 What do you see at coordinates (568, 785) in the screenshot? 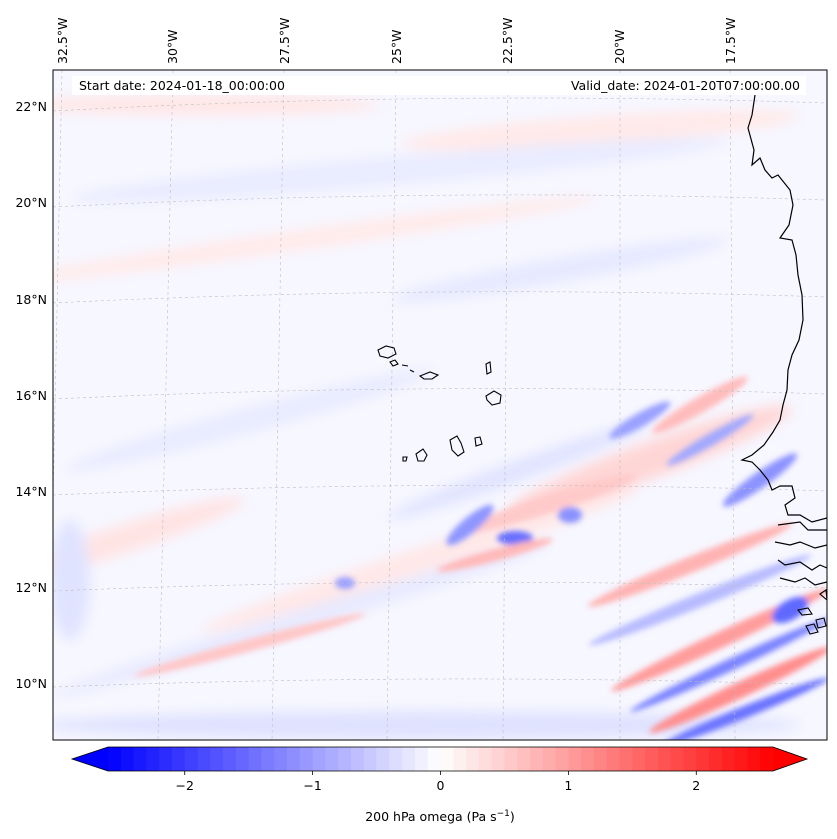
I see `colorbar-tick-label: 1` at bounding box center [568, 785].